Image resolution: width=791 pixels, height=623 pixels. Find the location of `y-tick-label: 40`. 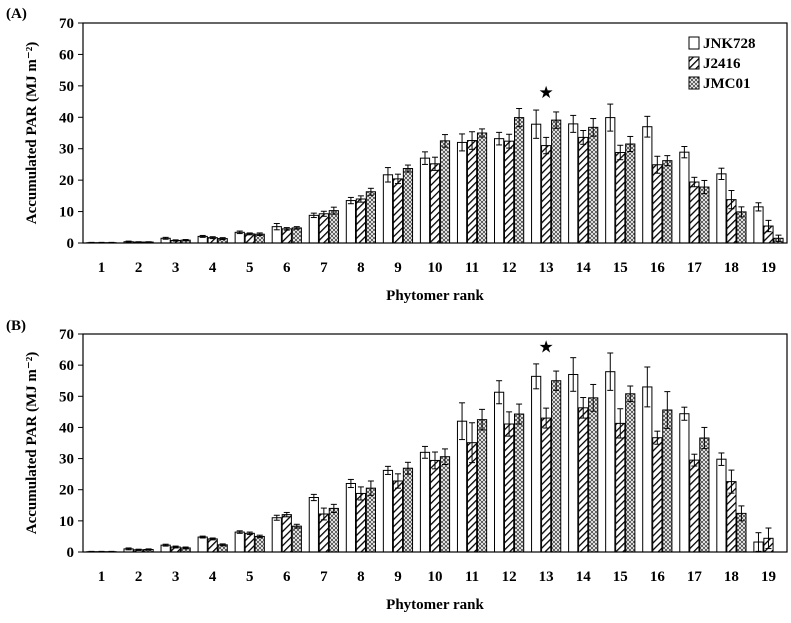

y-tick-label: 40 is located at coordinates (66, 428).